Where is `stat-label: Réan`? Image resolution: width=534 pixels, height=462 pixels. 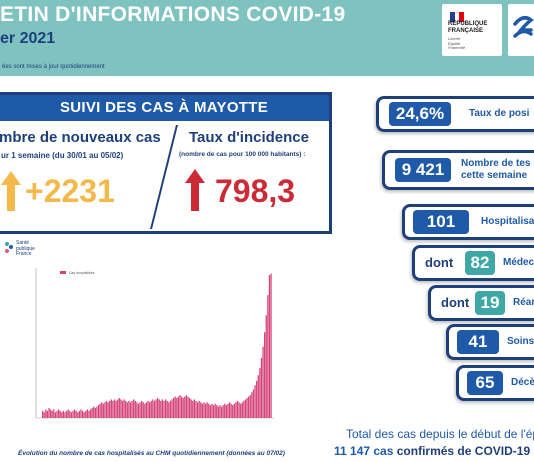 stat-label: Réan is located at coordinates (523, 302).